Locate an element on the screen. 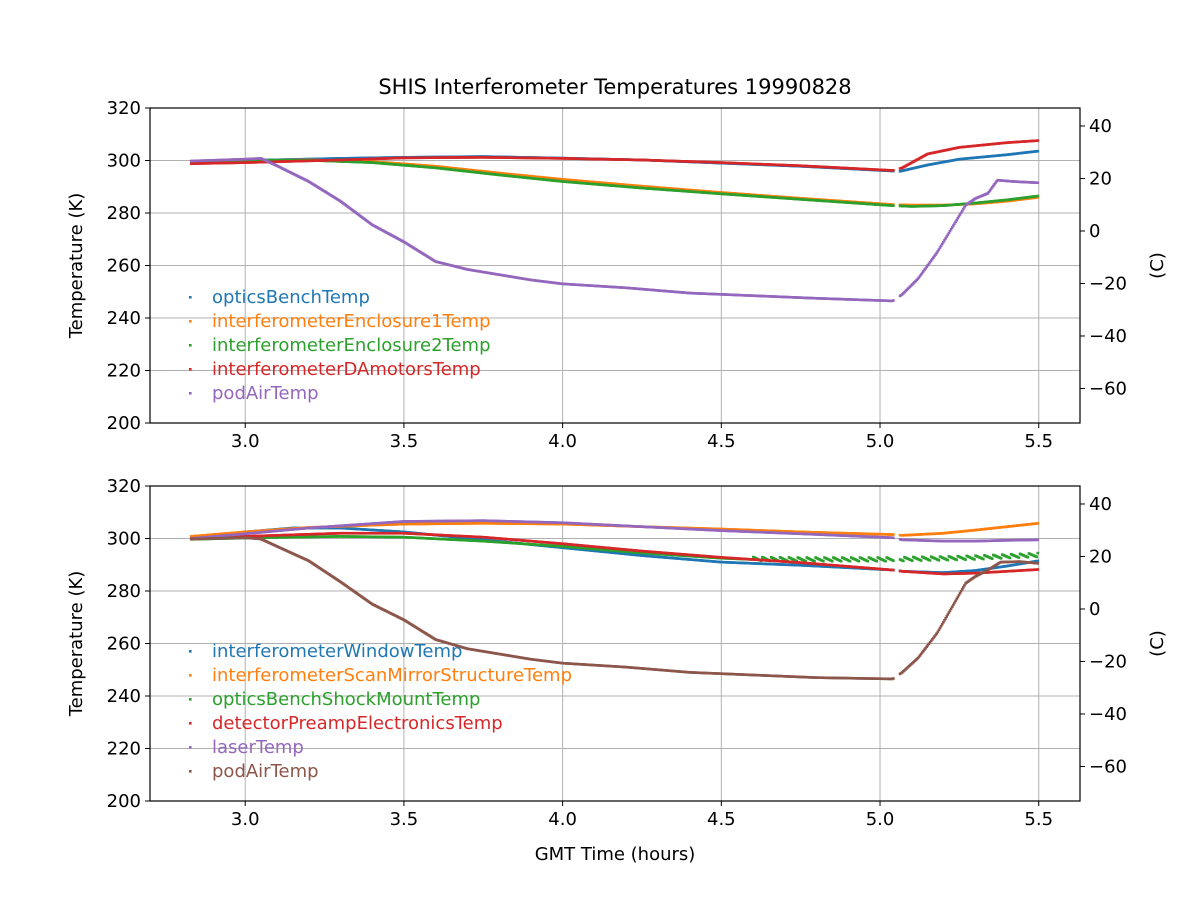 This screenshot has height=900, width=1200. legend-label: podAirTemp is located at coordinates (265, 393).